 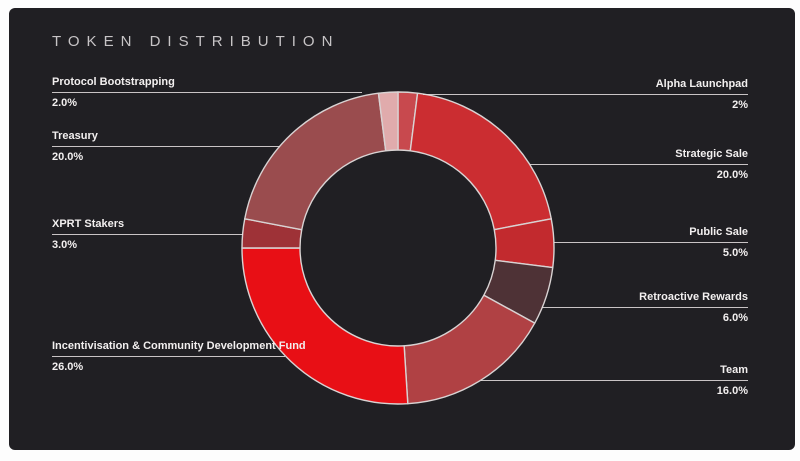 I want to click on callout-percent: 16.0%, so click(x=732, y=391).